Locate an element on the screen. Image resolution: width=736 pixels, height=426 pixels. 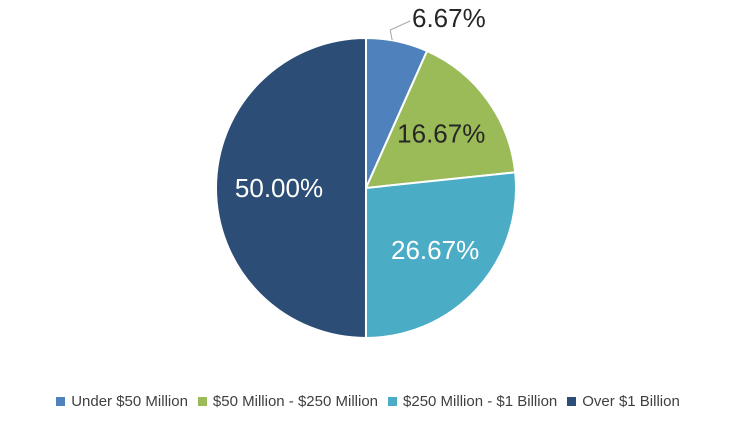
legend-label: Over $1 Billion is located at coordinates (631, 401).